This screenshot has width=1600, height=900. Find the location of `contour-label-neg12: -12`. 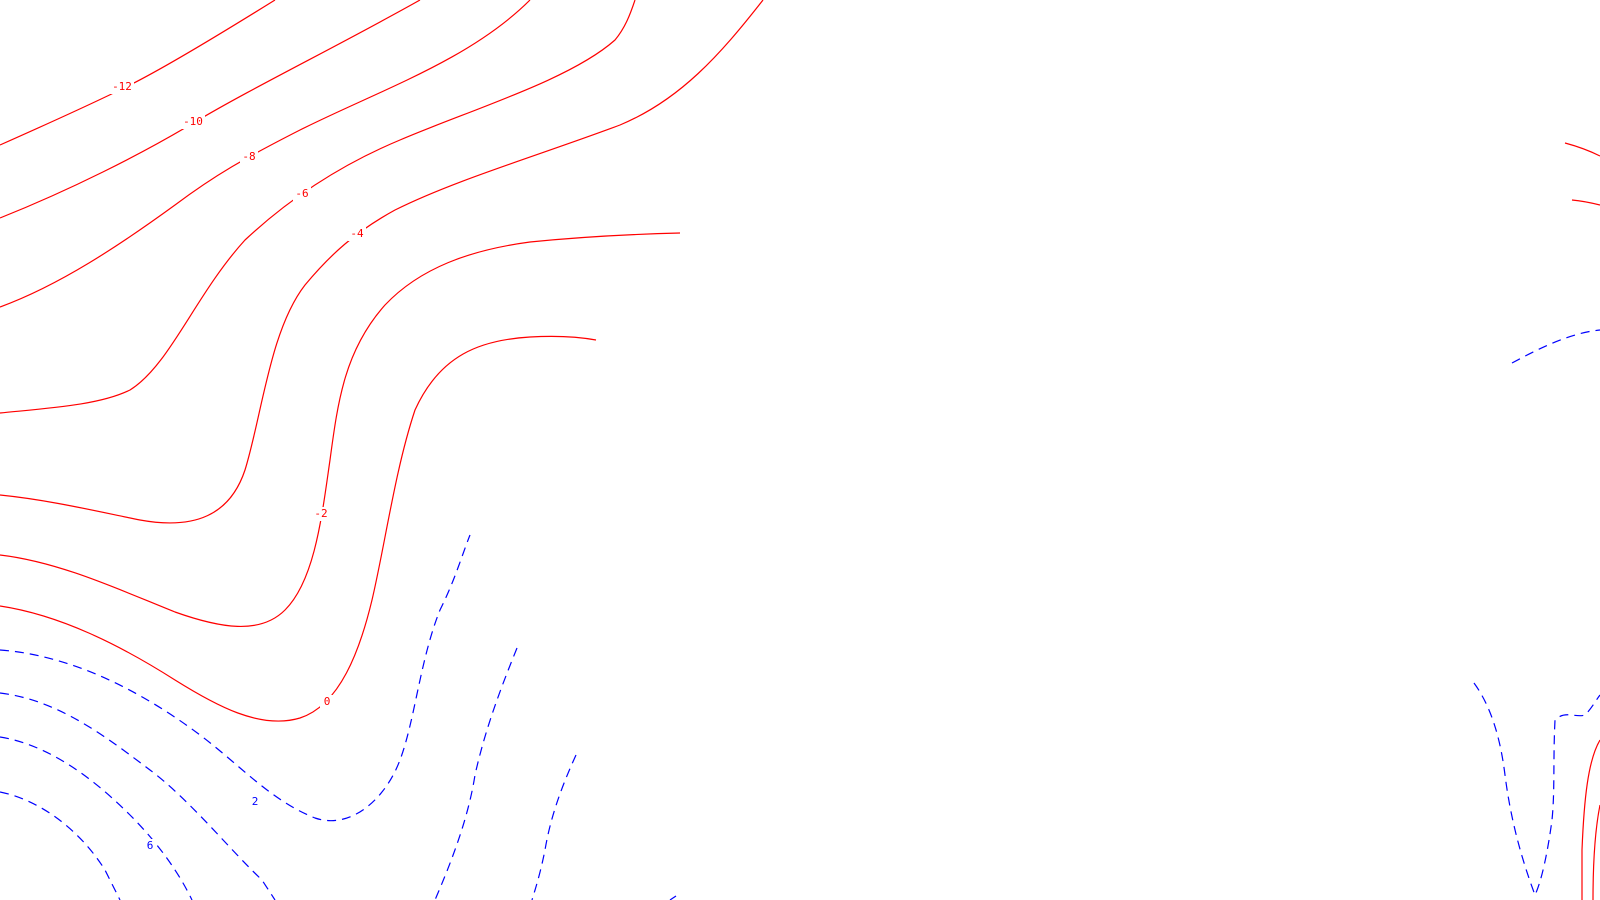

contour-label-neg12: -12 is located at coordinates (122, 87).